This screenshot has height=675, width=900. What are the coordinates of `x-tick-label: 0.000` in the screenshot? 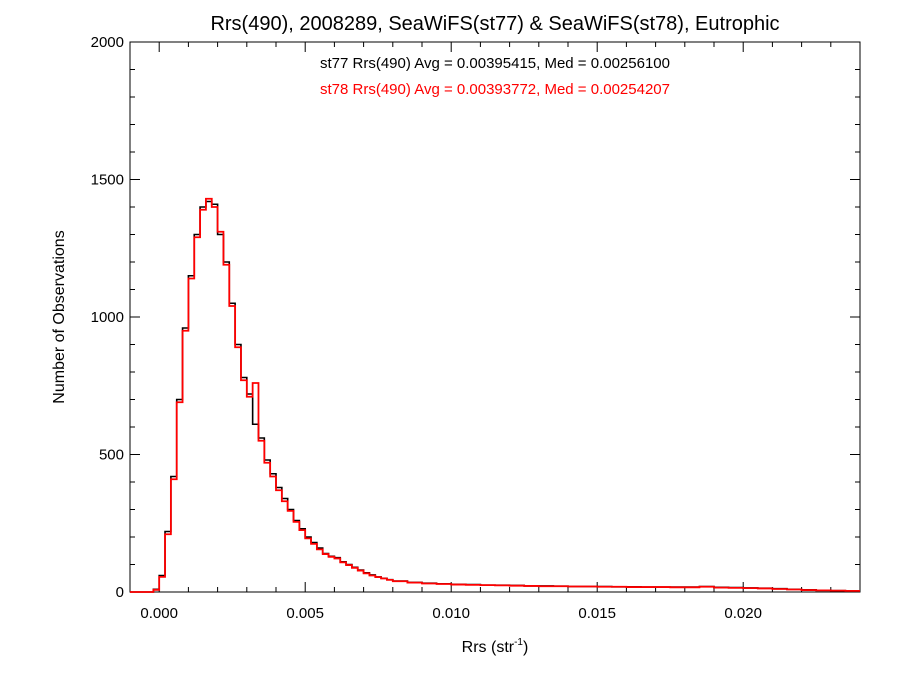 It's located at (159, 613).